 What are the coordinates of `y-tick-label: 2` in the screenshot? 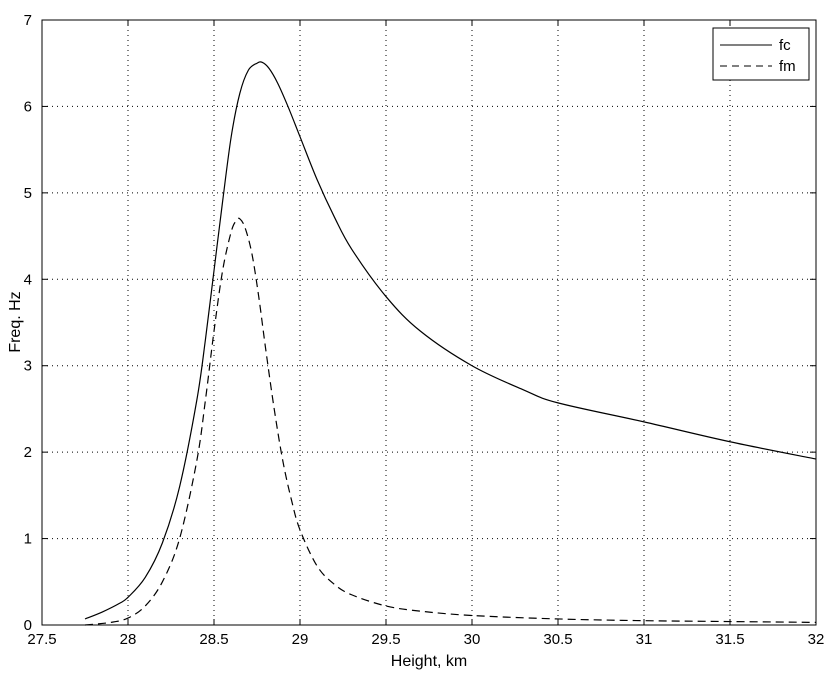 It's located at (28, 452).